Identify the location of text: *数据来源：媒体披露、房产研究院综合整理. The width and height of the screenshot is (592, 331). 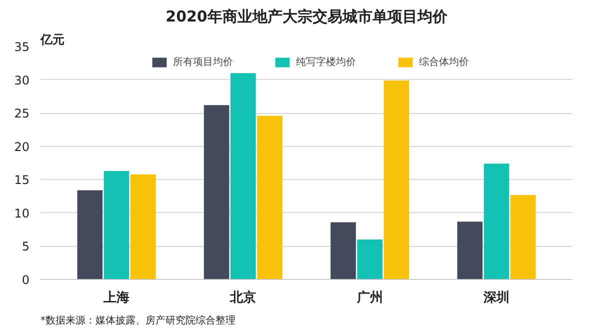
(138, 320).